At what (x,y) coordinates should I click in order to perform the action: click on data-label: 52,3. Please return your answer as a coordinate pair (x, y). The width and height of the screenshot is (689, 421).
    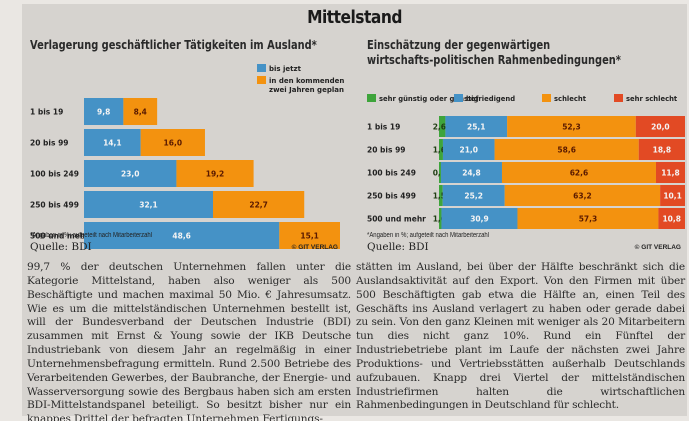
    Looking at the image, I should click on (571, 127).